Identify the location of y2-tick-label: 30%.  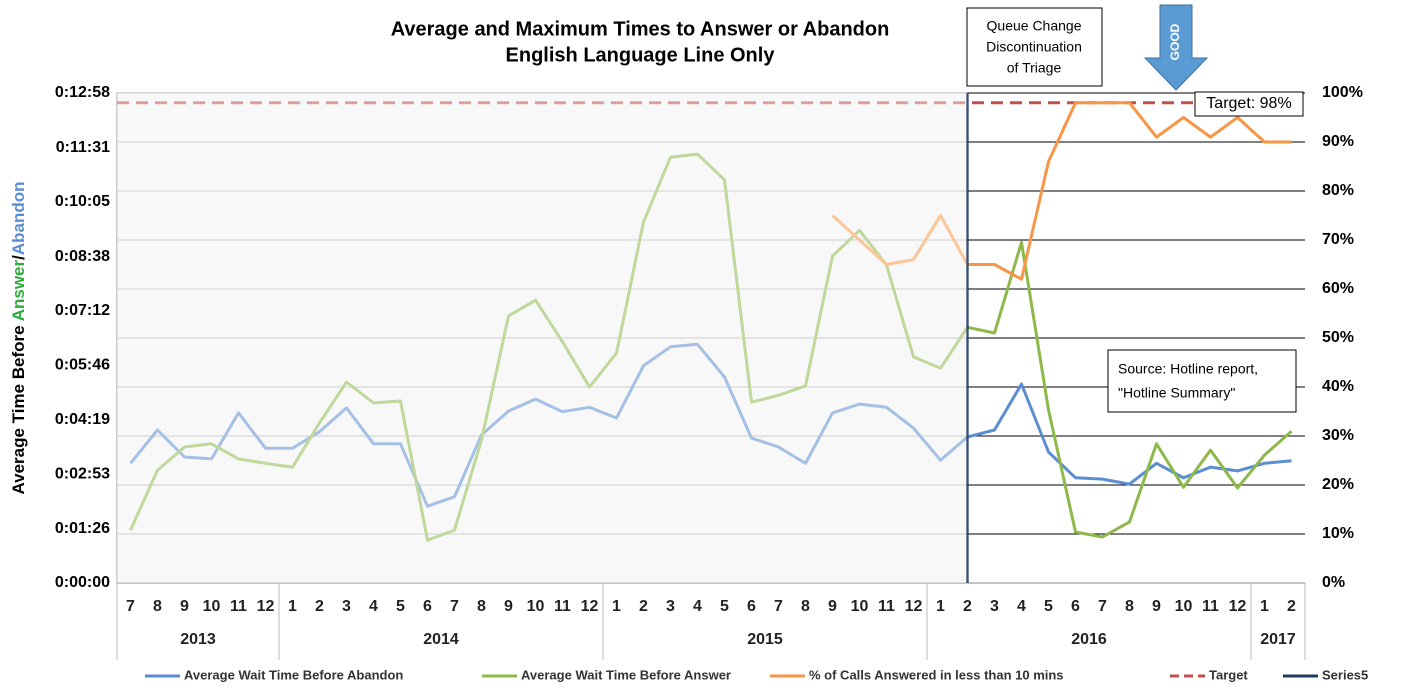
(1338, 435).